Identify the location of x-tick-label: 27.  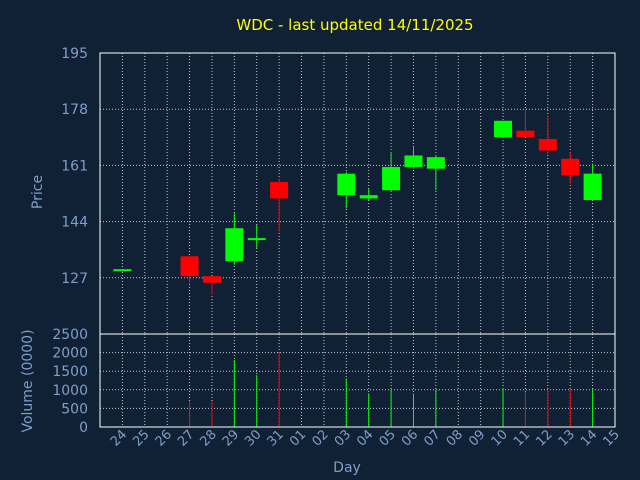
(186, 438).